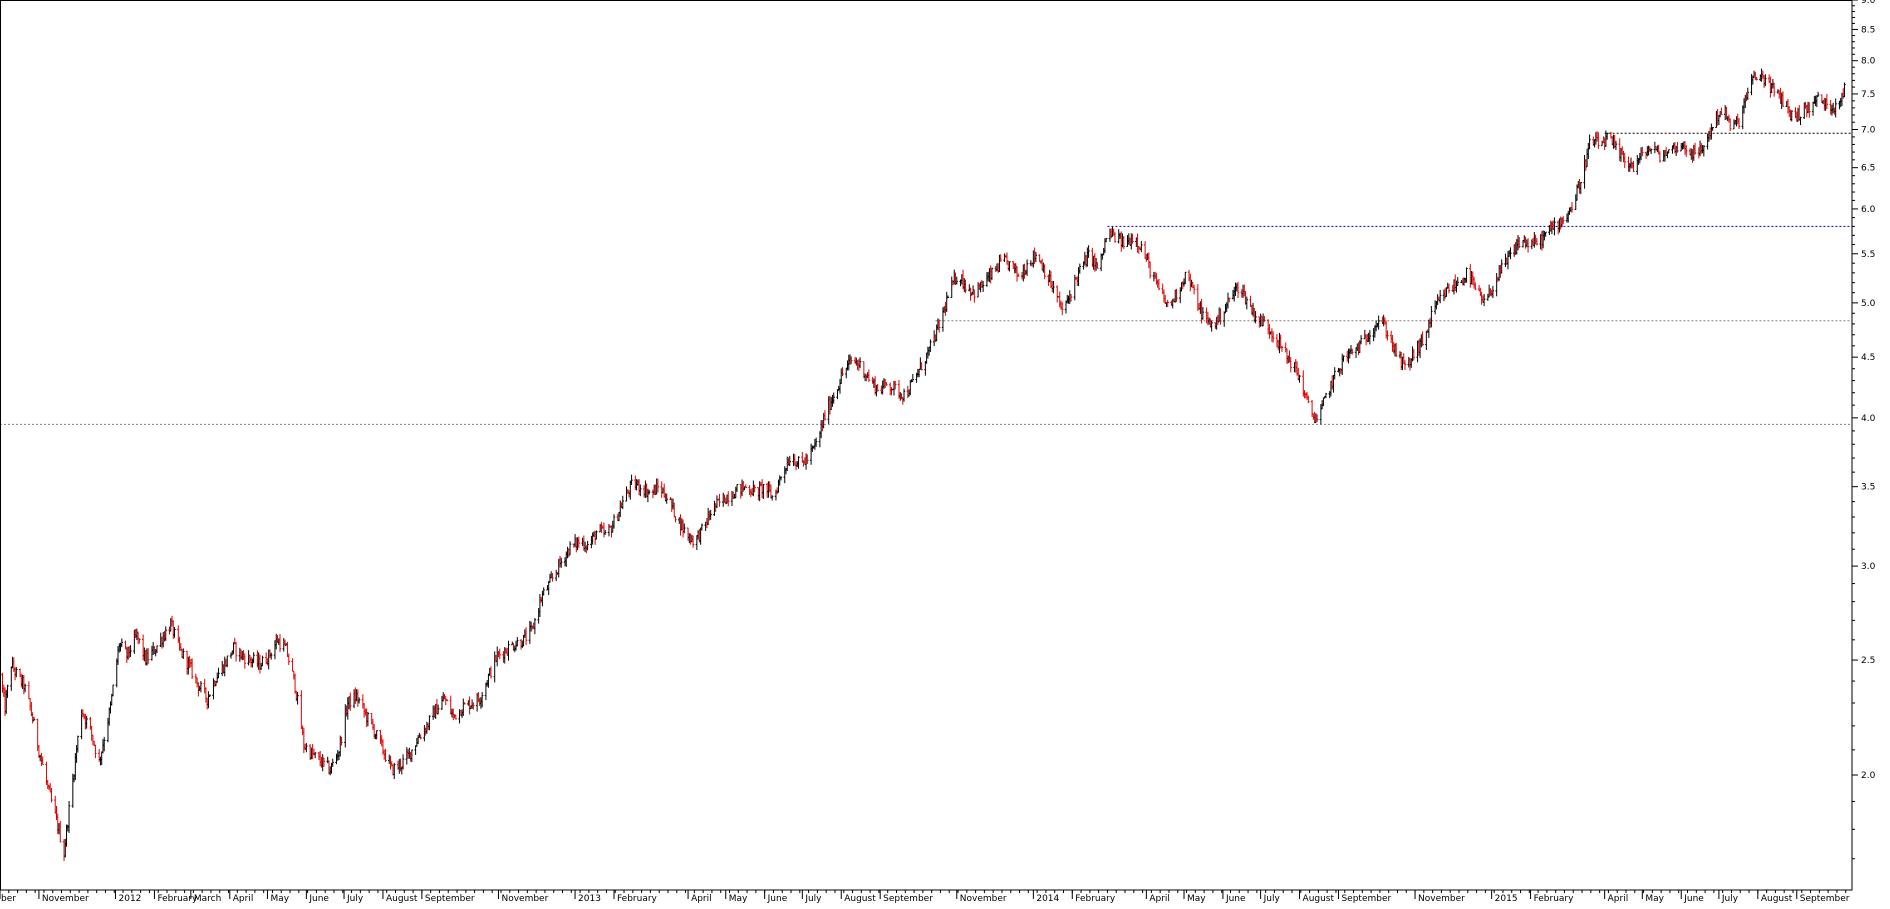 The image size is (1890, 909). What do you see at coordinates (1868, 661) in the screenshot?
I see `y-tick-label: 2.5` at bounding box center [1868, 661].